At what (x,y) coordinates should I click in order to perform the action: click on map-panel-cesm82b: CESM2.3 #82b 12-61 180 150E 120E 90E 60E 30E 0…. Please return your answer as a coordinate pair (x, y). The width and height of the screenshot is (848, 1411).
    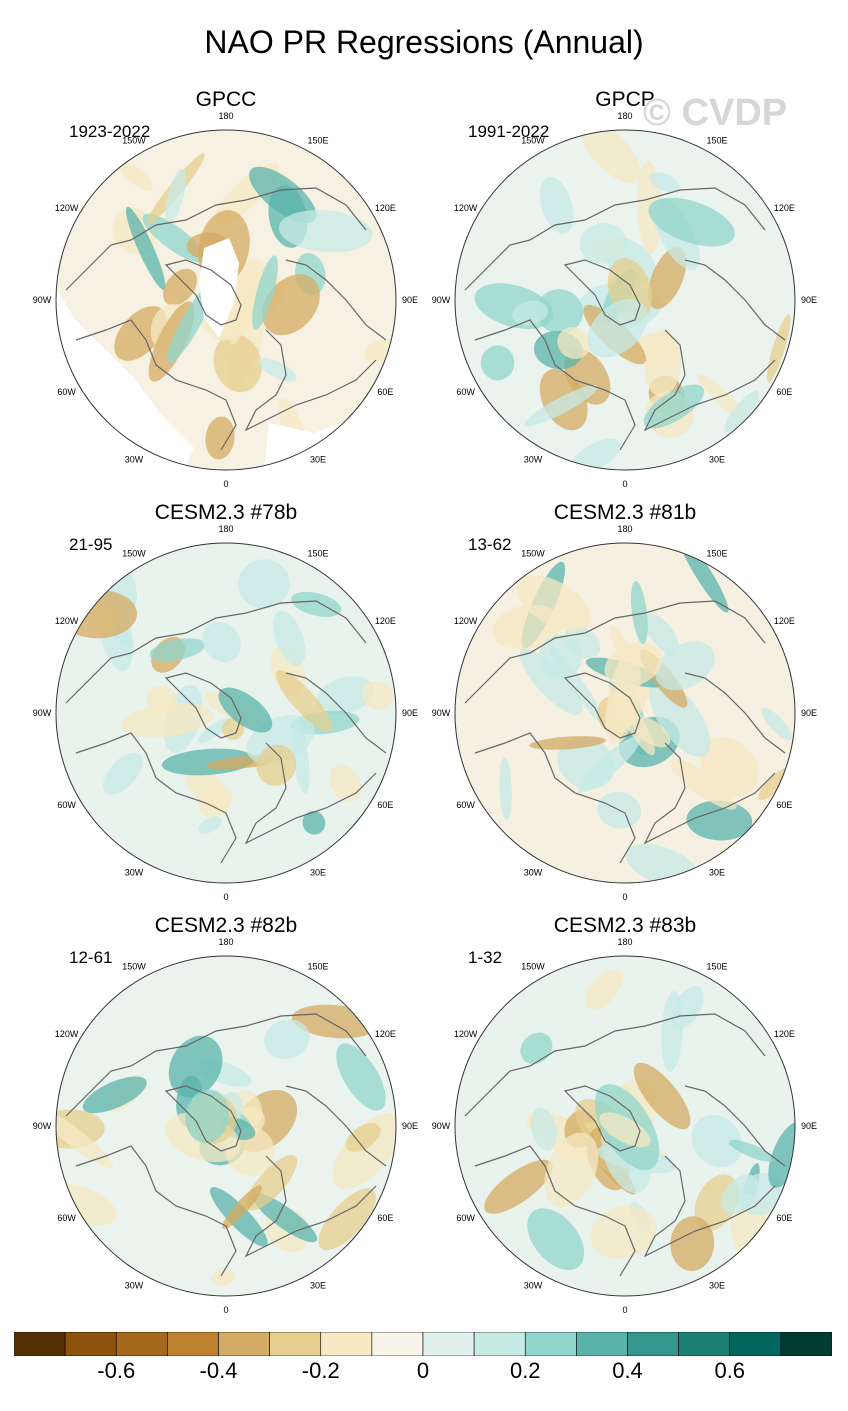
    Looking at the image, I should click on (226, 1120).